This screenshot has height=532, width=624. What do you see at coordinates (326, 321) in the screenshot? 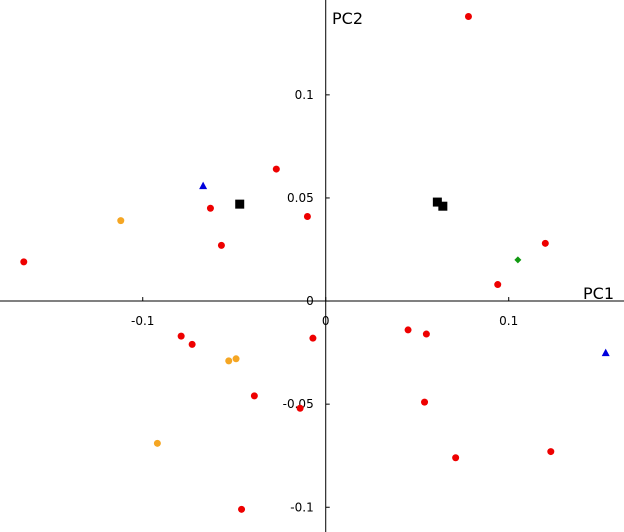
I see `x-tick-label: 0` at bounding box center [326, 321].